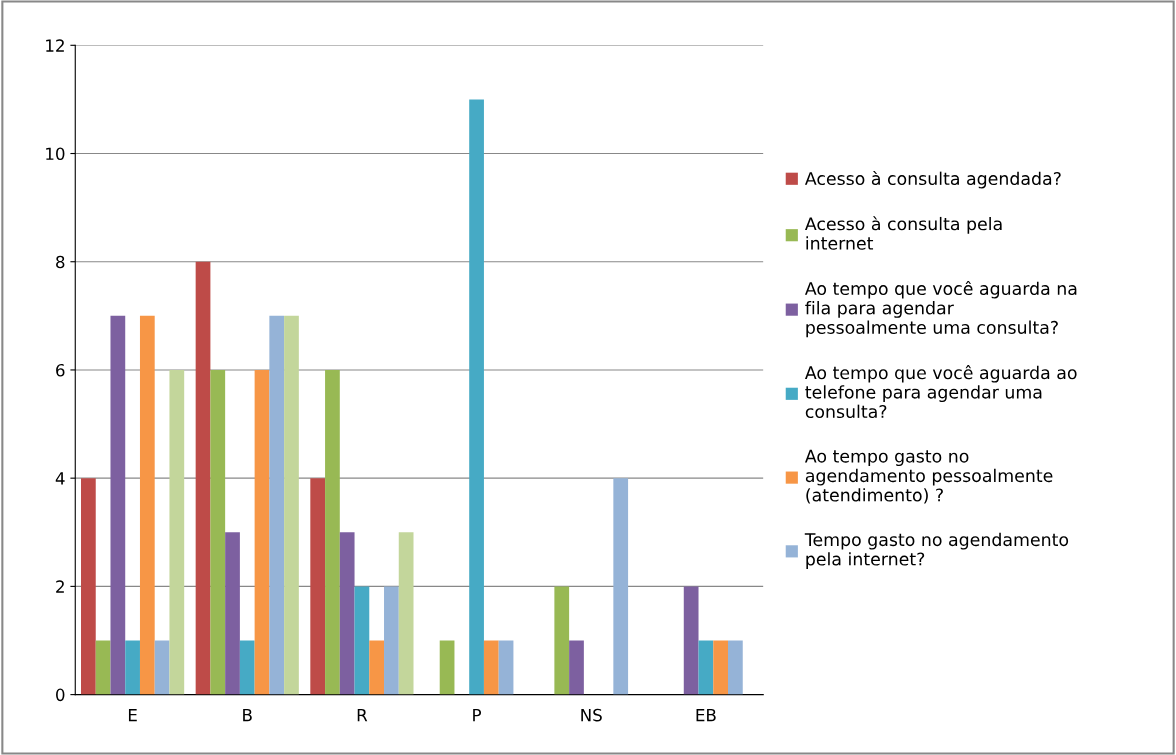 This screenshot has height=755, width=1176. Describe the element at coordinates (60, 262) in the screenshot. I see `y-tick-label: 8` at that location.